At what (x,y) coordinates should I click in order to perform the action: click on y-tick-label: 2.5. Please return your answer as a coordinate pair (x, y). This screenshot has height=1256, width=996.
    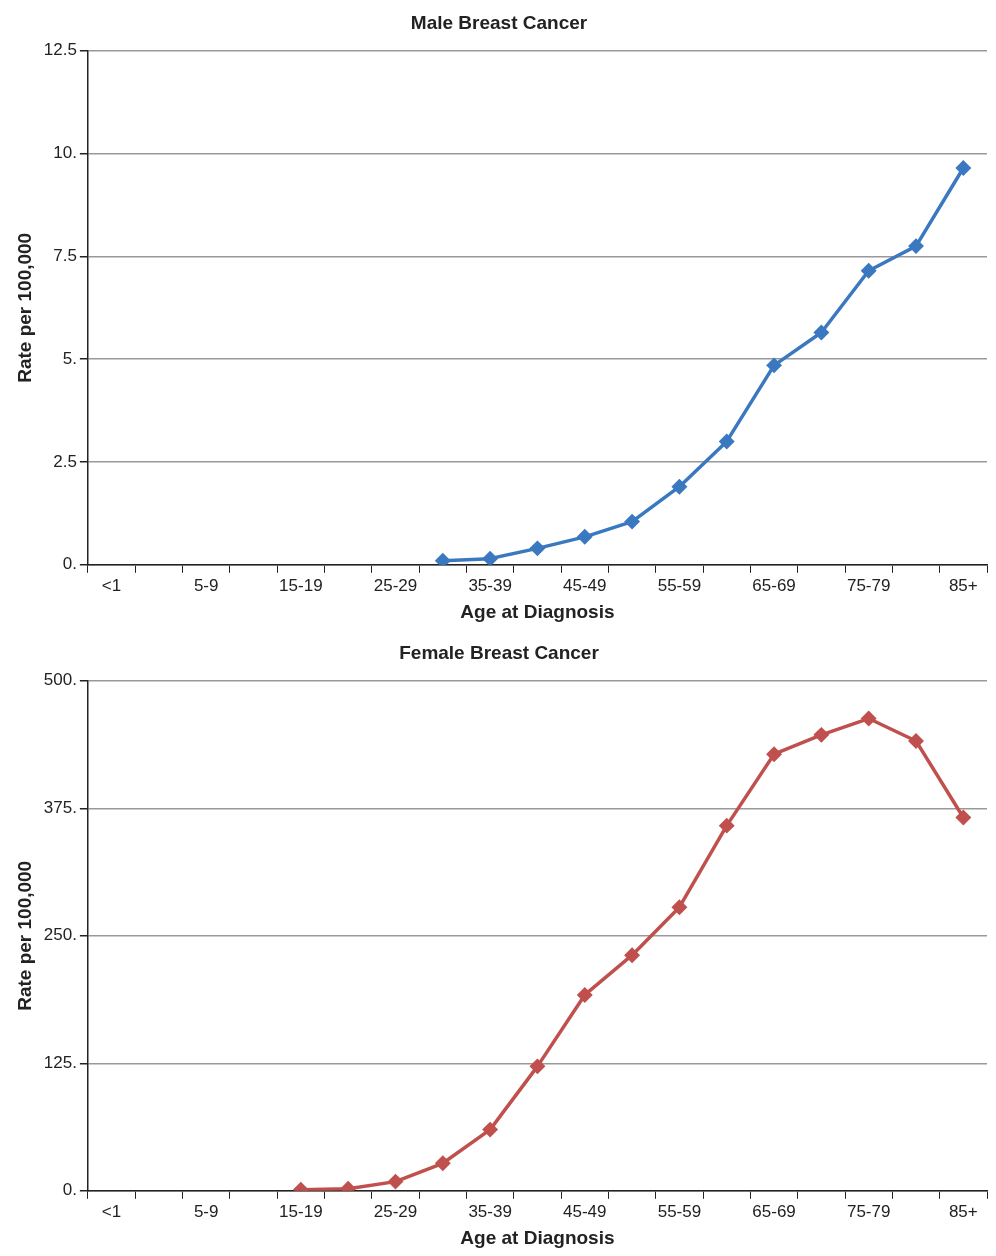
    Looking at the image, I should click on (65, 461).